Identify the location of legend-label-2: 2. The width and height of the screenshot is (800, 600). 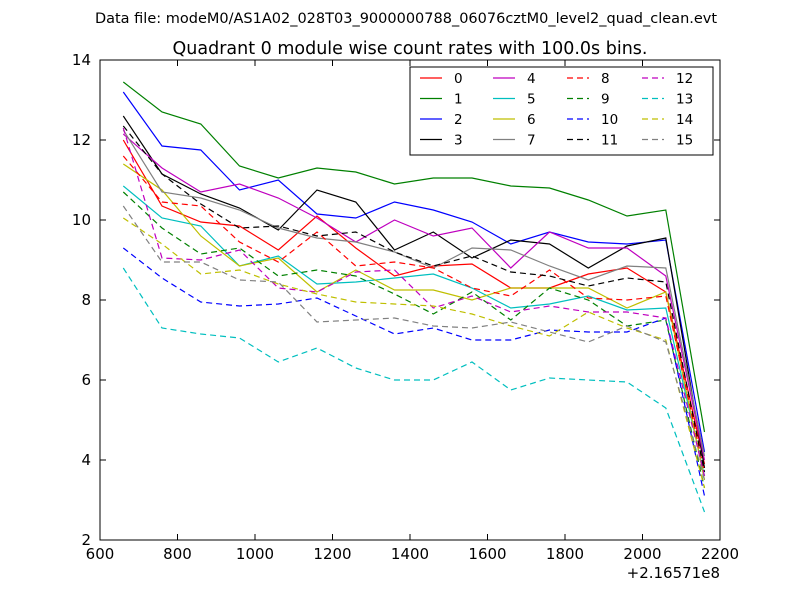
(458, 120).